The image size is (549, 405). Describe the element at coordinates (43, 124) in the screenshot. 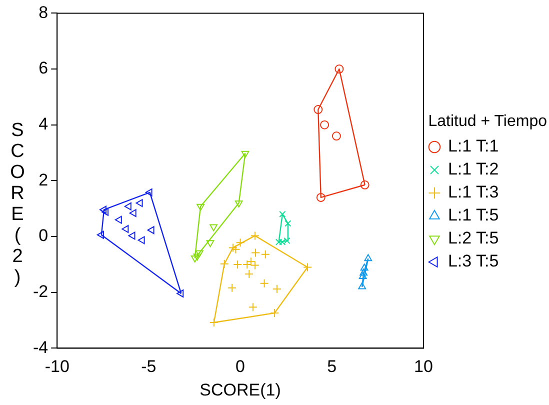

I see `y-tick-label: 4` at that location.